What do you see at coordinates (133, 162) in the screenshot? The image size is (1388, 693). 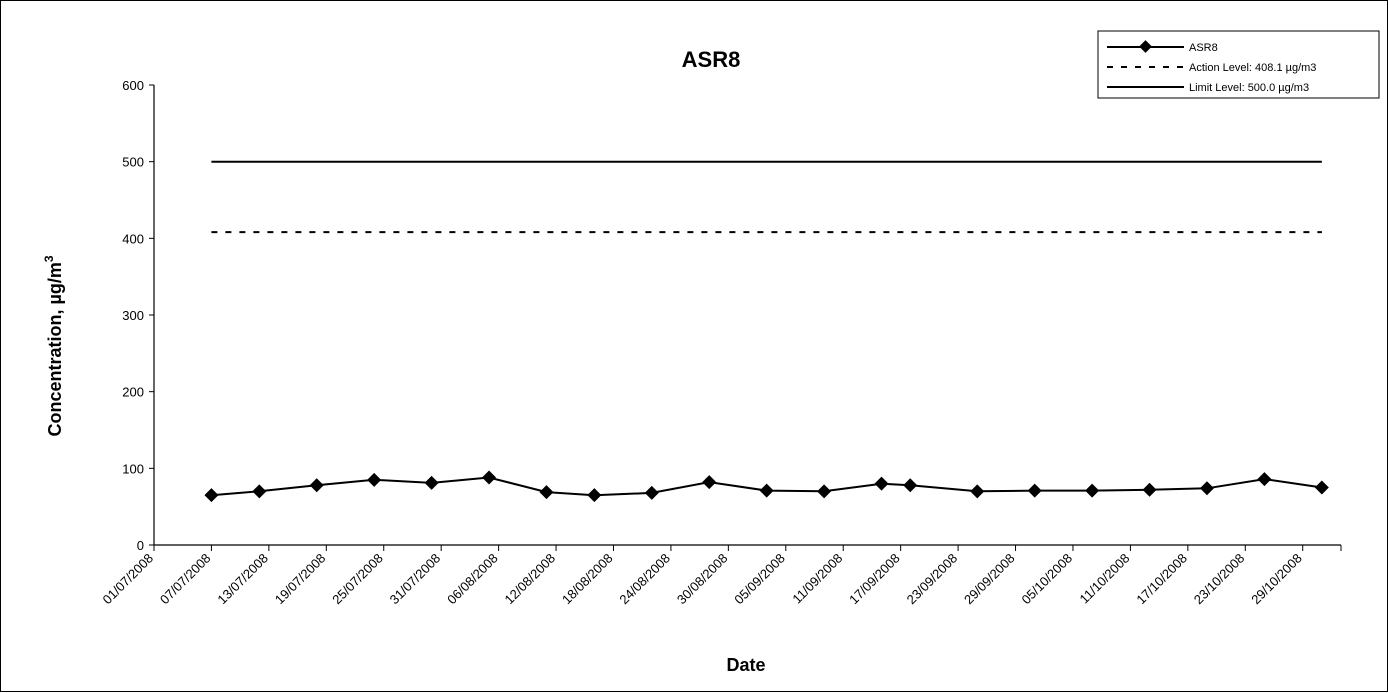 I see `y-tick-label: 500` at bounding box center [133, 162].